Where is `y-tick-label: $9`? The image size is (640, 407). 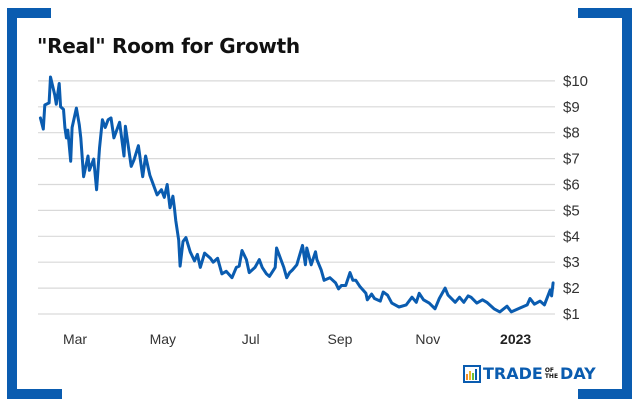 y-tick-label: $9 is located at coordinates (571, 107).